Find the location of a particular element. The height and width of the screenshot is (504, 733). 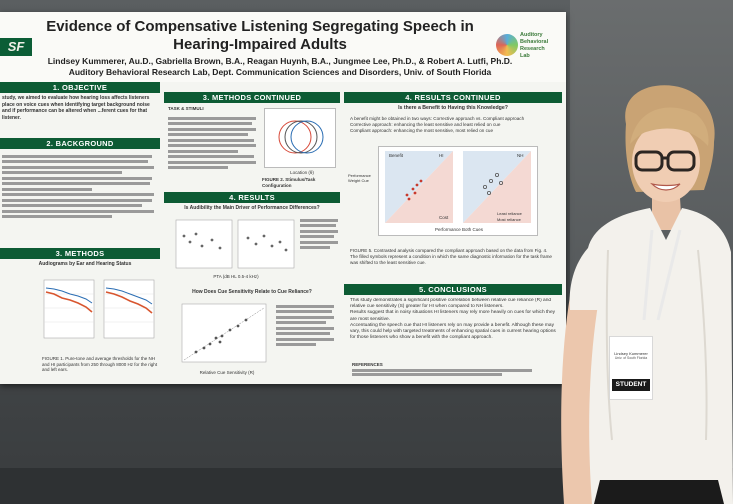

audibility-scatter-figure is located at coordinates (235, 244).